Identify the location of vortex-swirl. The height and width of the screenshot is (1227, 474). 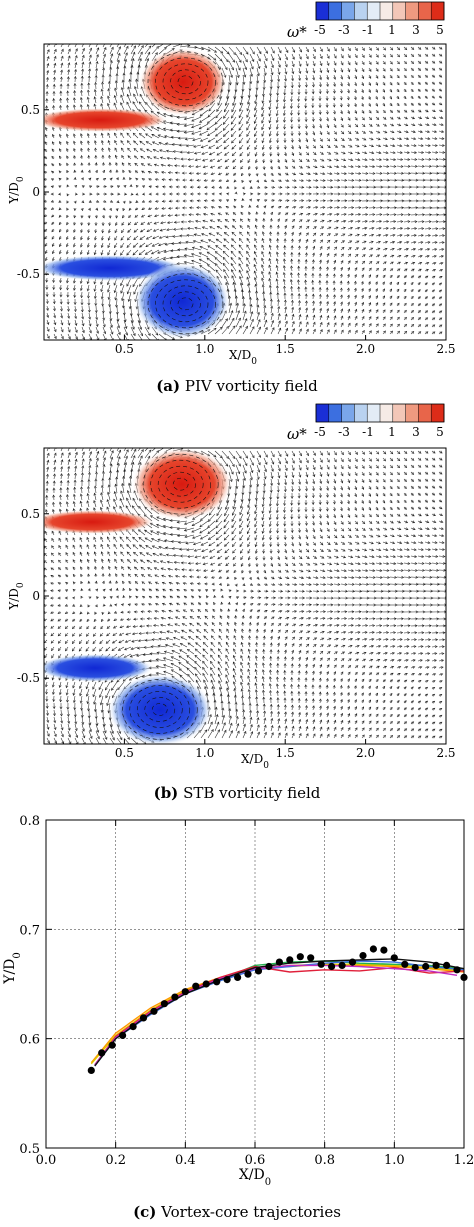
(185, 304).